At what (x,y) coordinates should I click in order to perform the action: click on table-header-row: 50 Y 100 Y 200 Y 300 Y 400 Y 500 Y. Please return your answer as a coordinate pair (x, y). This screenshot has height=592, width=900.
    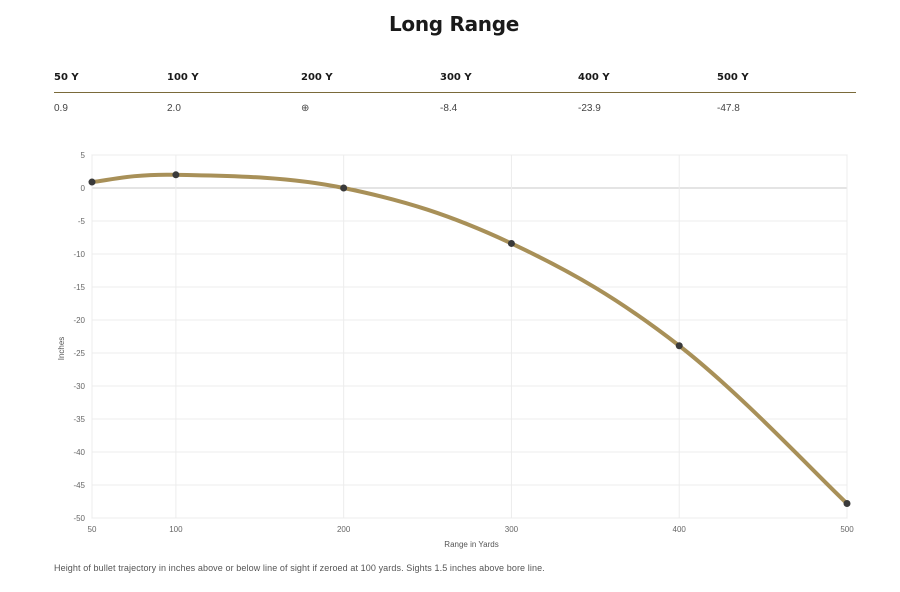
    Looking at the image, I should click on (455, 81).